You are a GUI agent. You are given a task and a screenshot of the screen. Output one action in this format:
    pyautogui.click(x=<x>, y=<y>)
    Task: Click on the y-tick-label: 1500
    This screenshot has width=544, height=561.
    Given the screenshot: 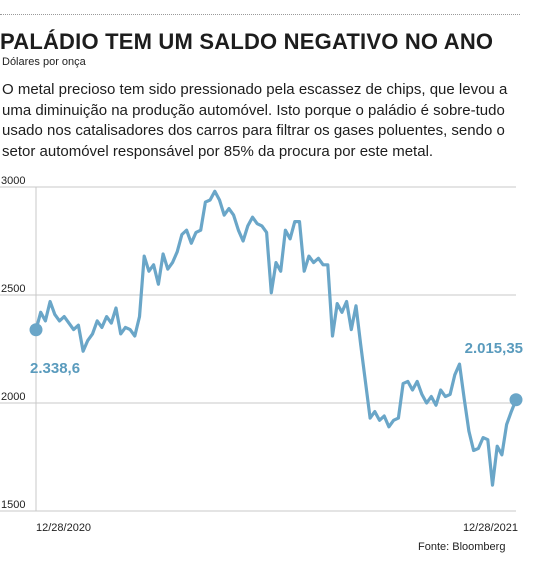 What is the action you would take?
    pyautogui.click(x=13, y=505)
    